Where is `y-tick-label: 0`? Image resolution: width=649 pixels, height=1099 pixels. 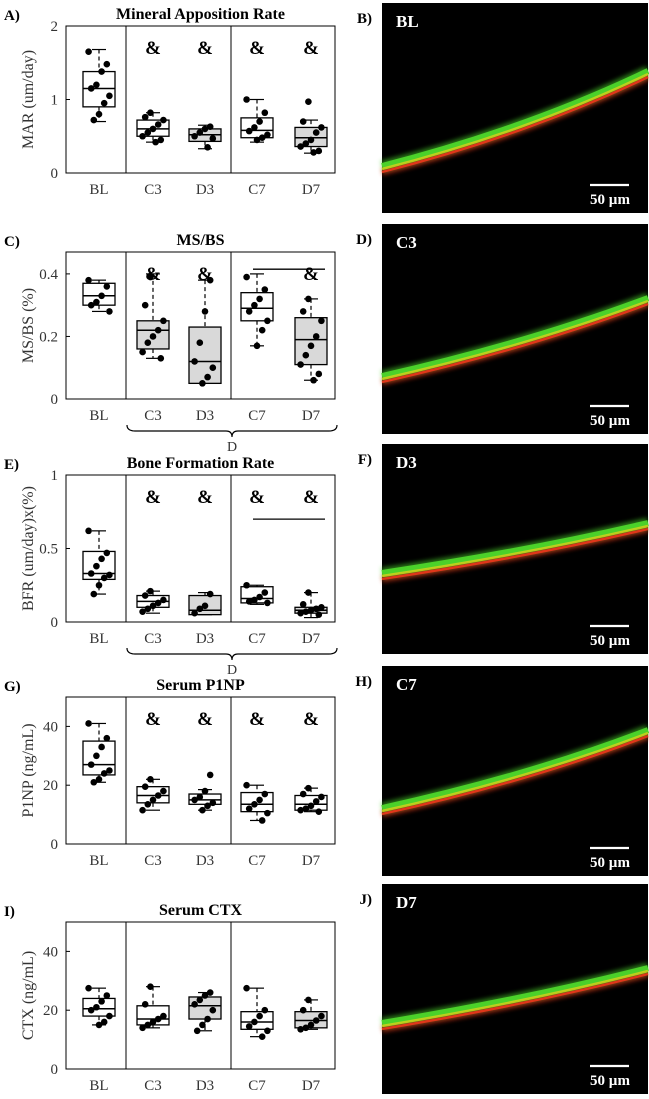
y-tick-label: 0 is located at coordinates (55, 1070).